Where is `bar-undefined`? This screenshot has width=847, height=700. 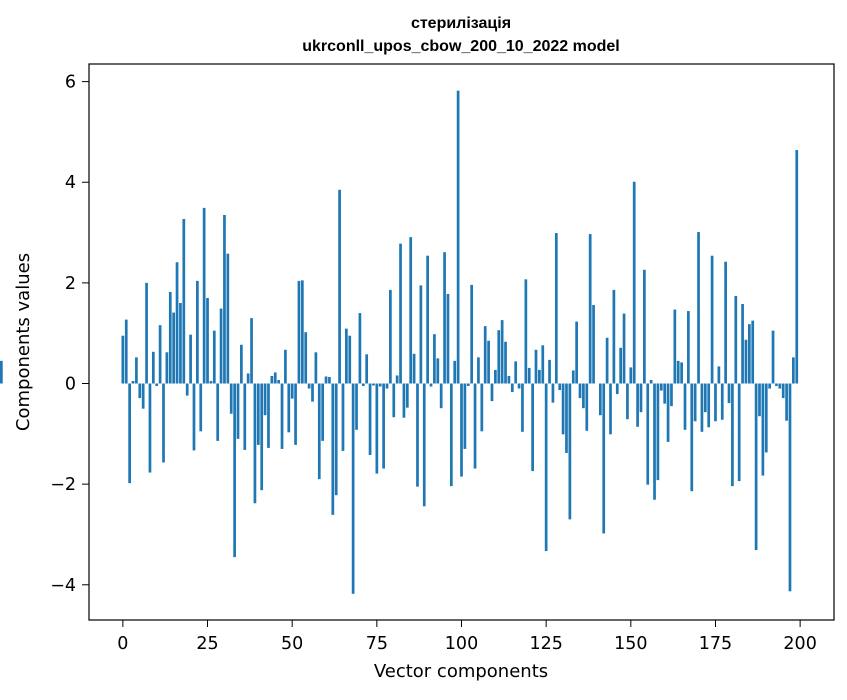 bar-undefined is located at coordinates (1, 372).